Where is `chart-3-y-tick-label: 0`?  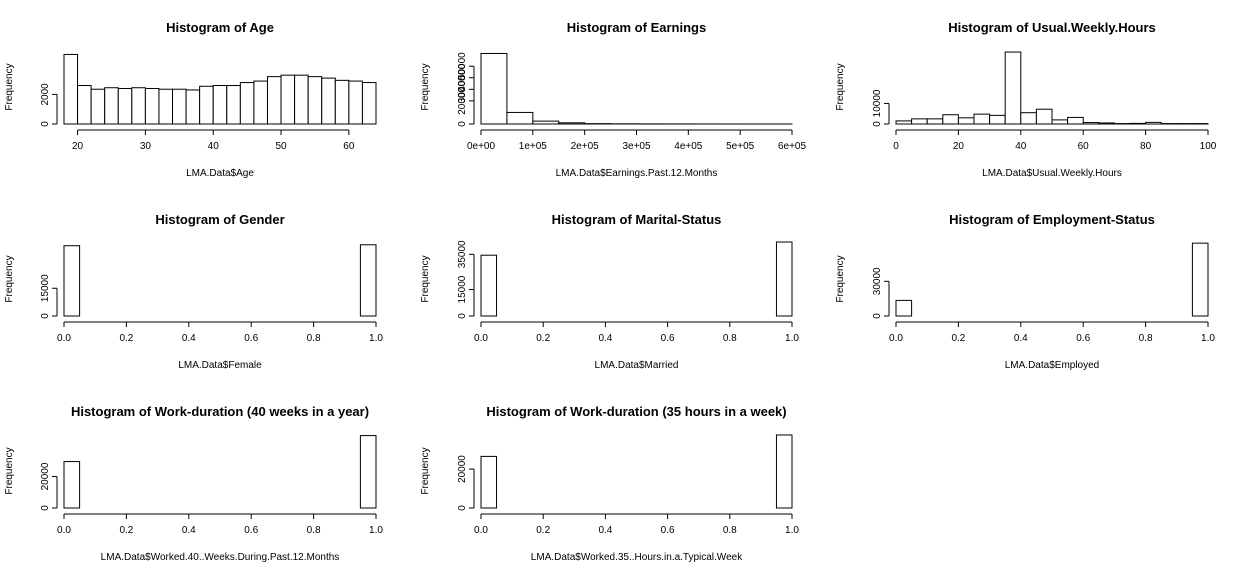
chart-3-y-tick-label: 0 is located at coordinates (877, 124).